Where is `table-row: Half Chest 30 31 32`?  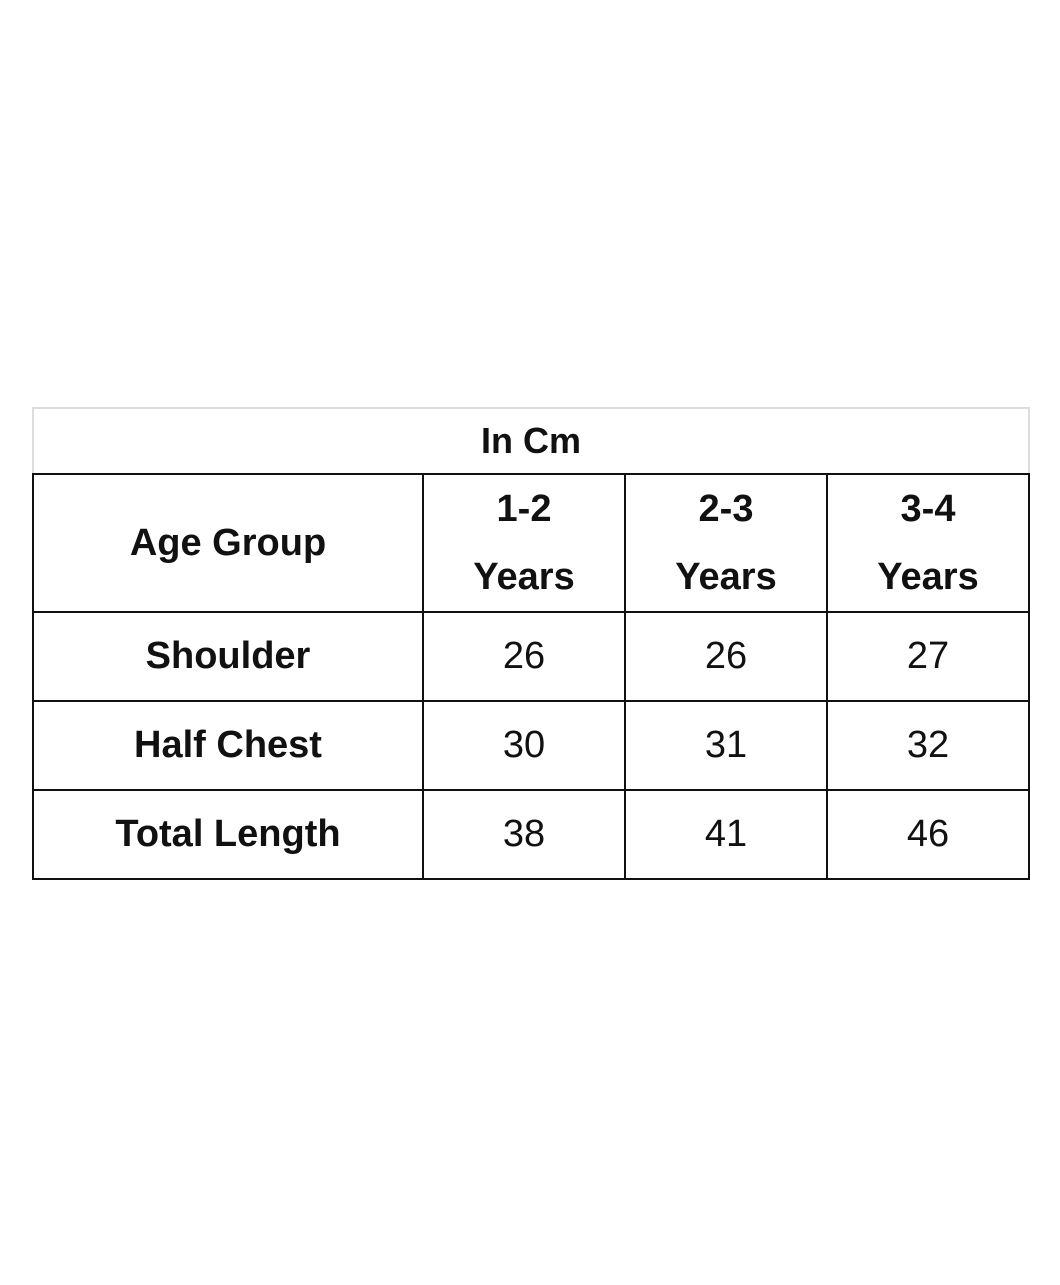 table-row: Half Chest 30 31 32 is located at coordinates (531, 745).